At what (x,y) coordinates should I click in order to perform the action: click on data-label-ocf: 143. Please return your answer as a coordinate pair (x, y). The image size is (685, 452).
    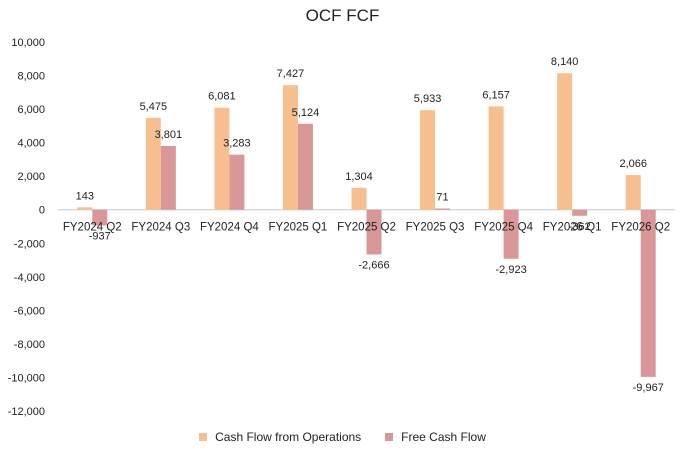
    Looking at the image, I should click on (85, 196).